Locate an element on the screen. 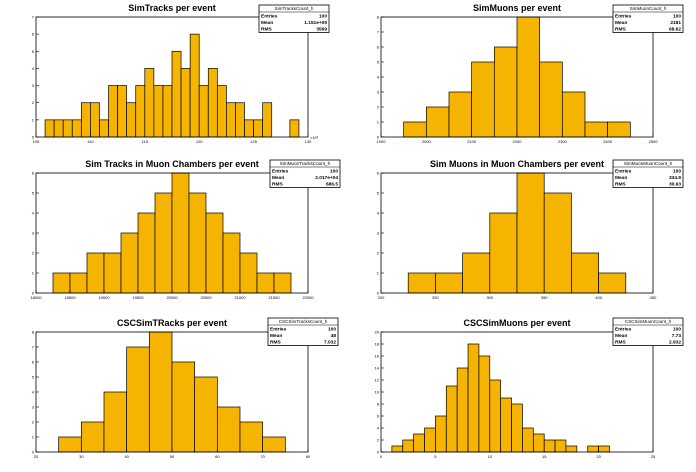 Image resolution: width=696 pixels, height=472 pixels. x-tick-label: 300 is located at coordinates (489, 297).